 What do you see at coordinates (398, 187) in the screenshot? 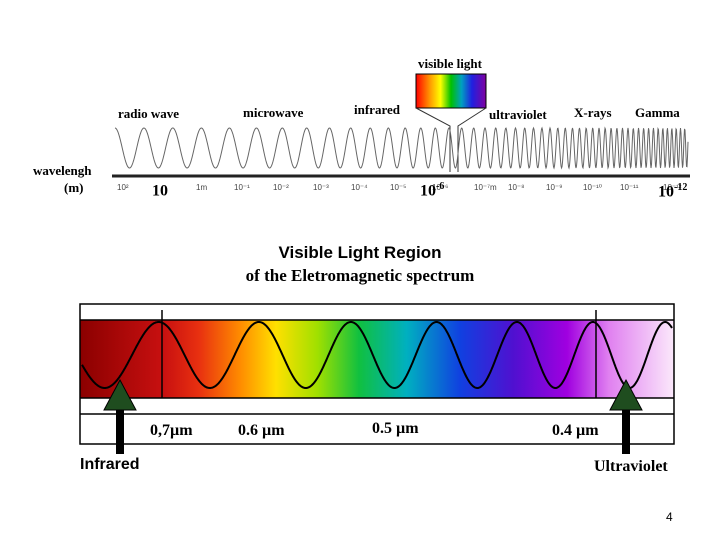
I see `tick-label: 10⁻⁵` at bounding box center [398, 187].